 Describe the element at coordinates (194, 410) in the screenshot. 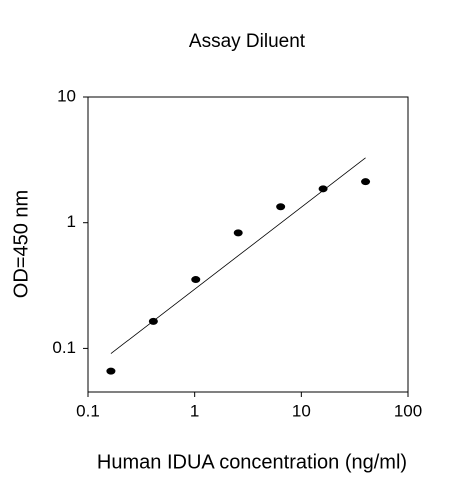

I see `x-tick-label: 1` at that location.